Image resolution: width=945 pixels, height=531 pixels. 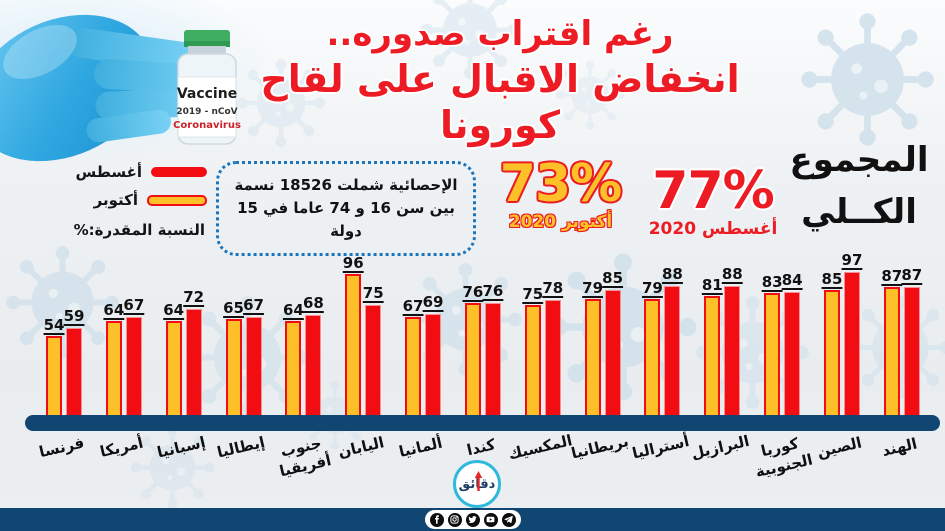 What do you see at coordinates (482, 423) in the screenshot?
I see `chart-baseline` at bounding box center [482, 423].